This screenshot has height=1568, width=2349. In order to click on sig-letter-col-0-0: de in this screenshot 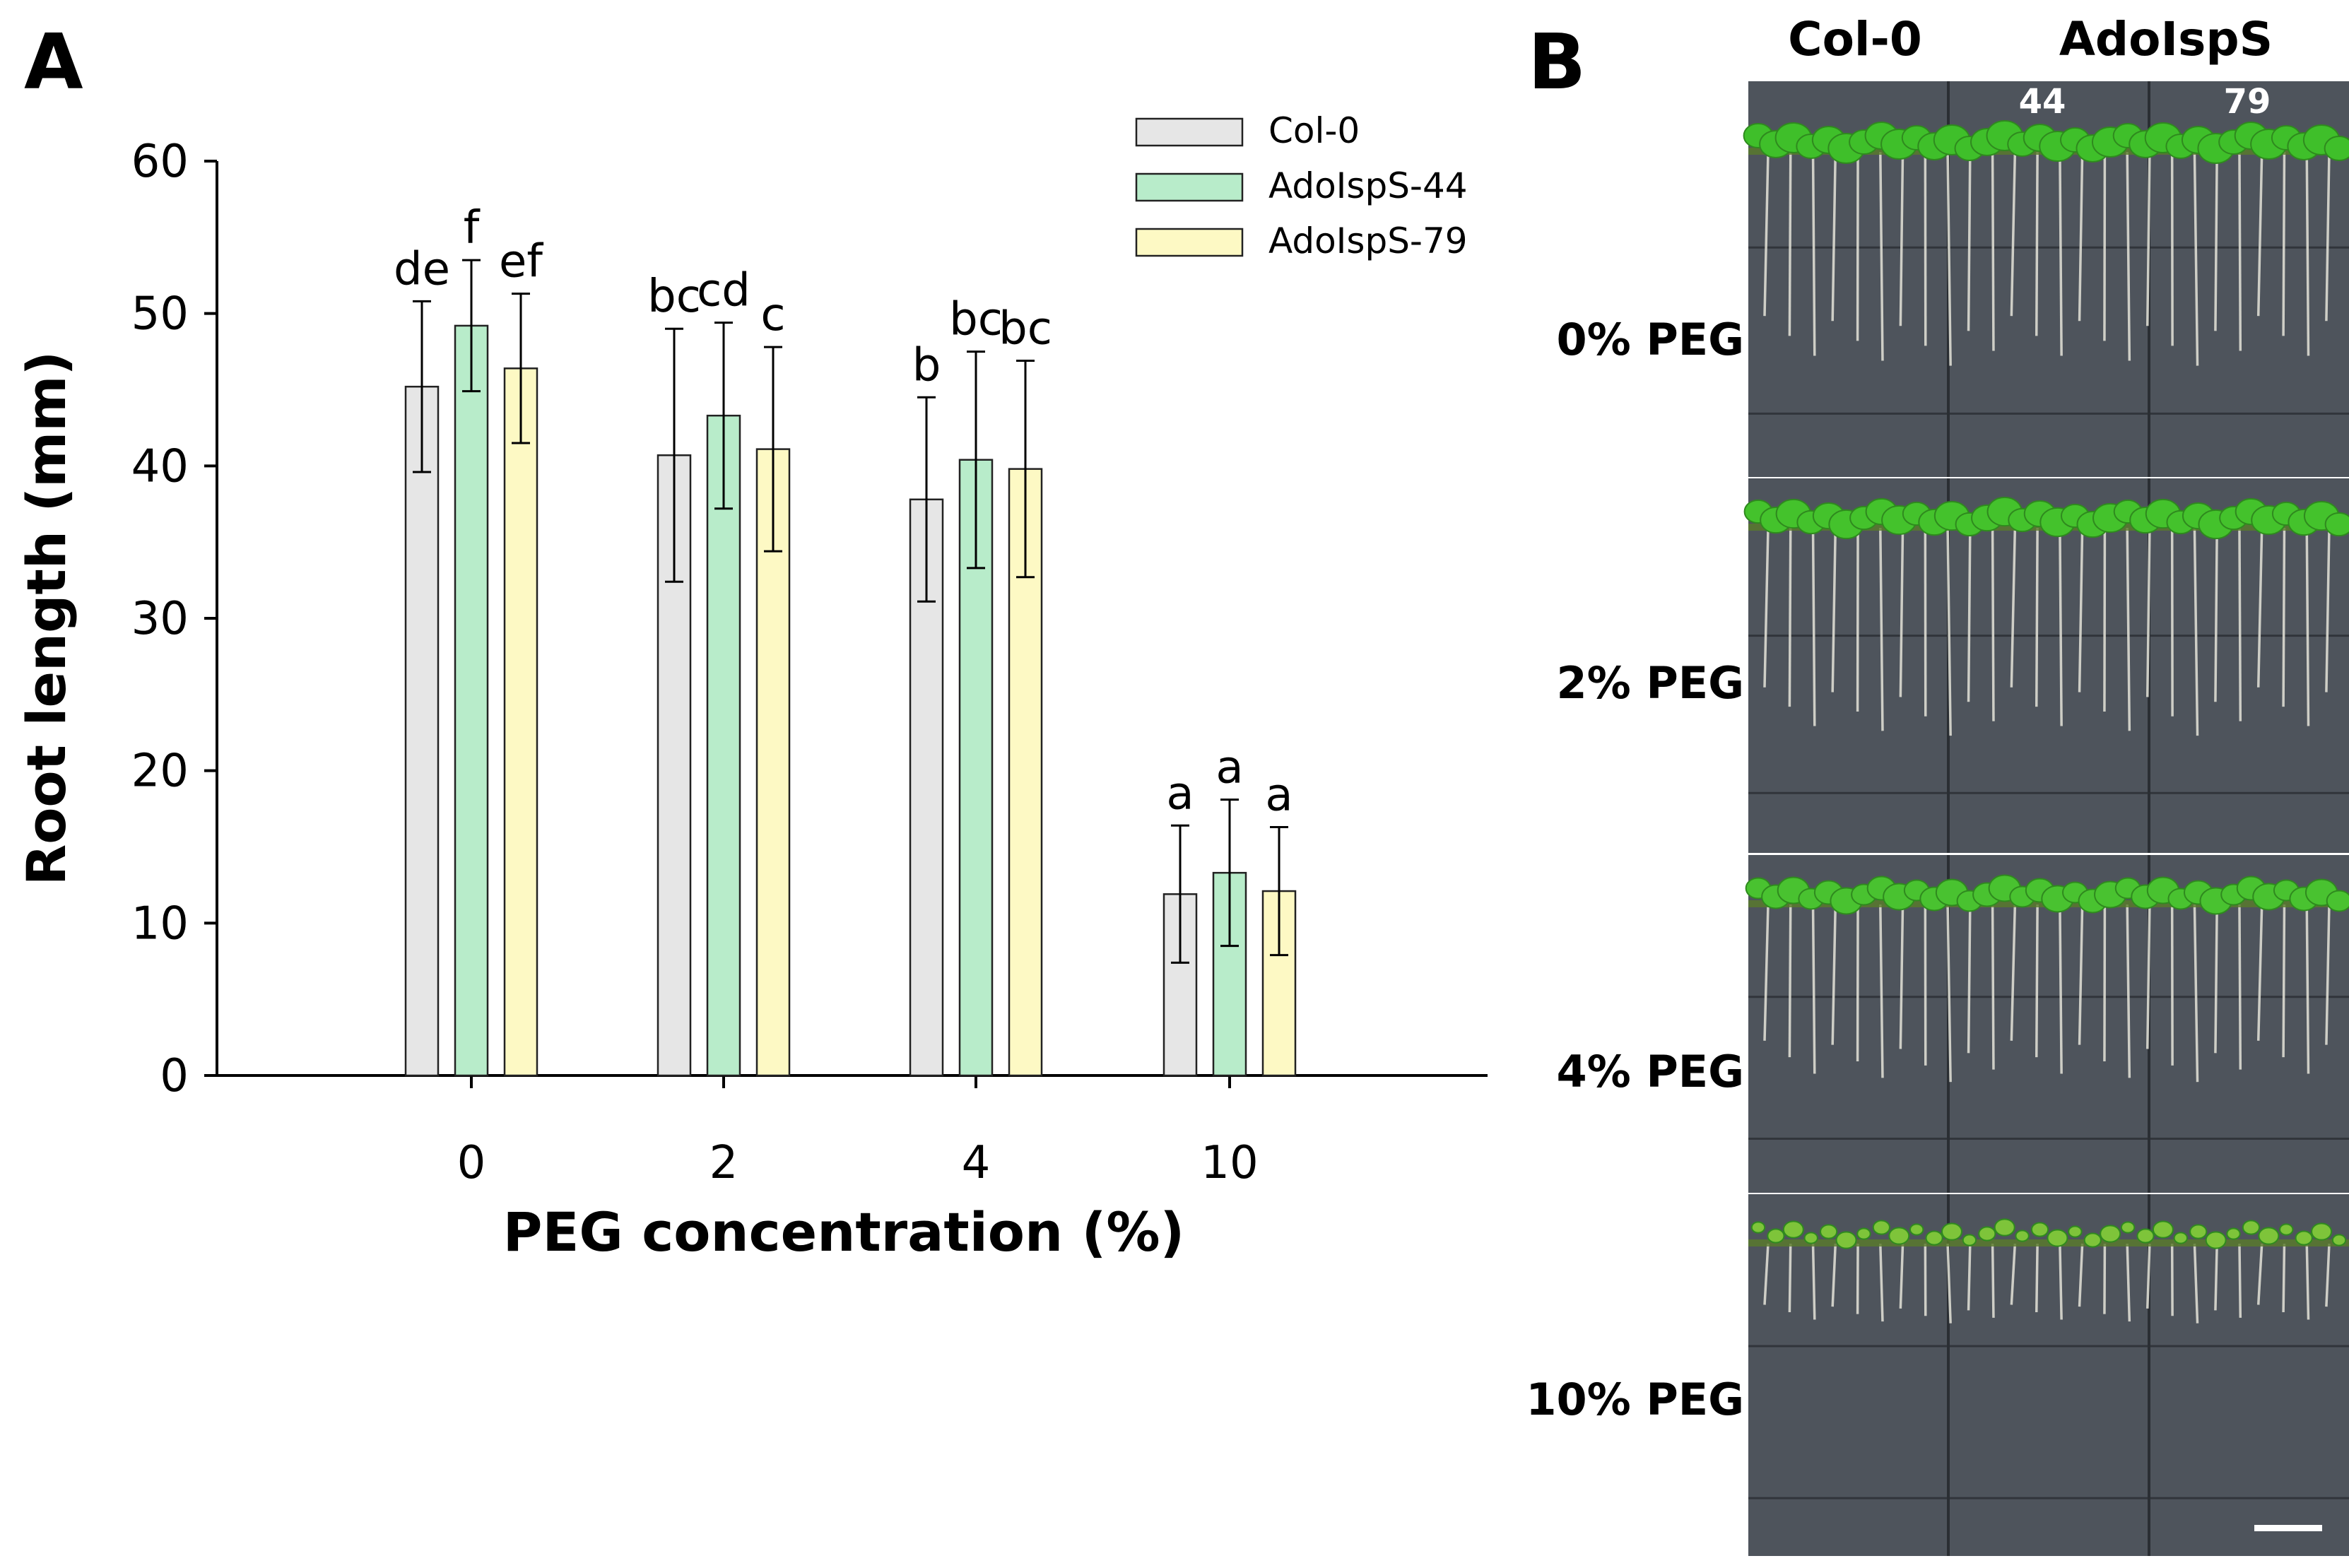, I will do `click(422, 269)`.